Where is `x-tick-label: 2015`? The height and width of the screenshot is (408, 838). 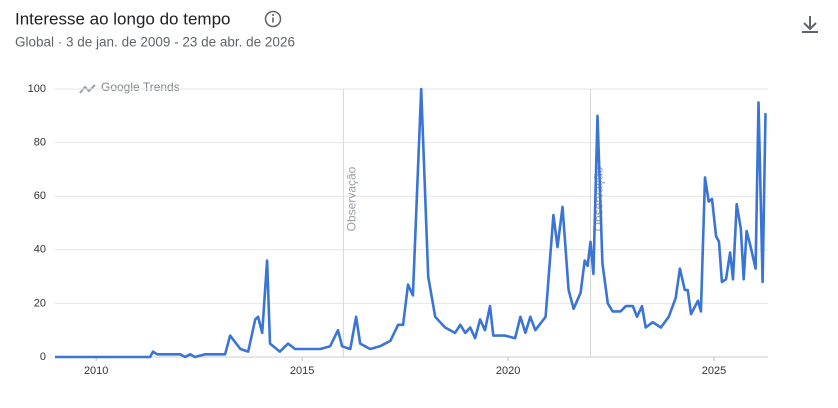 x-tick-label: 2015 is located at coordinates (302, 371).